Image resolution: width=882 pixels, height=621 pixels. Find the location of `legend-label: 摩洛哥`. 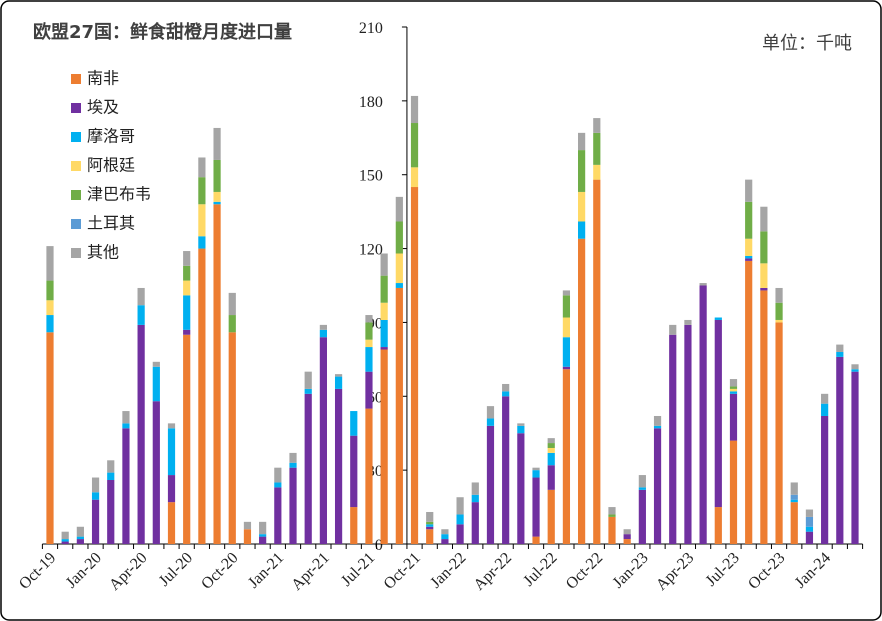

legend-label: 摩洛哥 is located at coordinates (111, 136).